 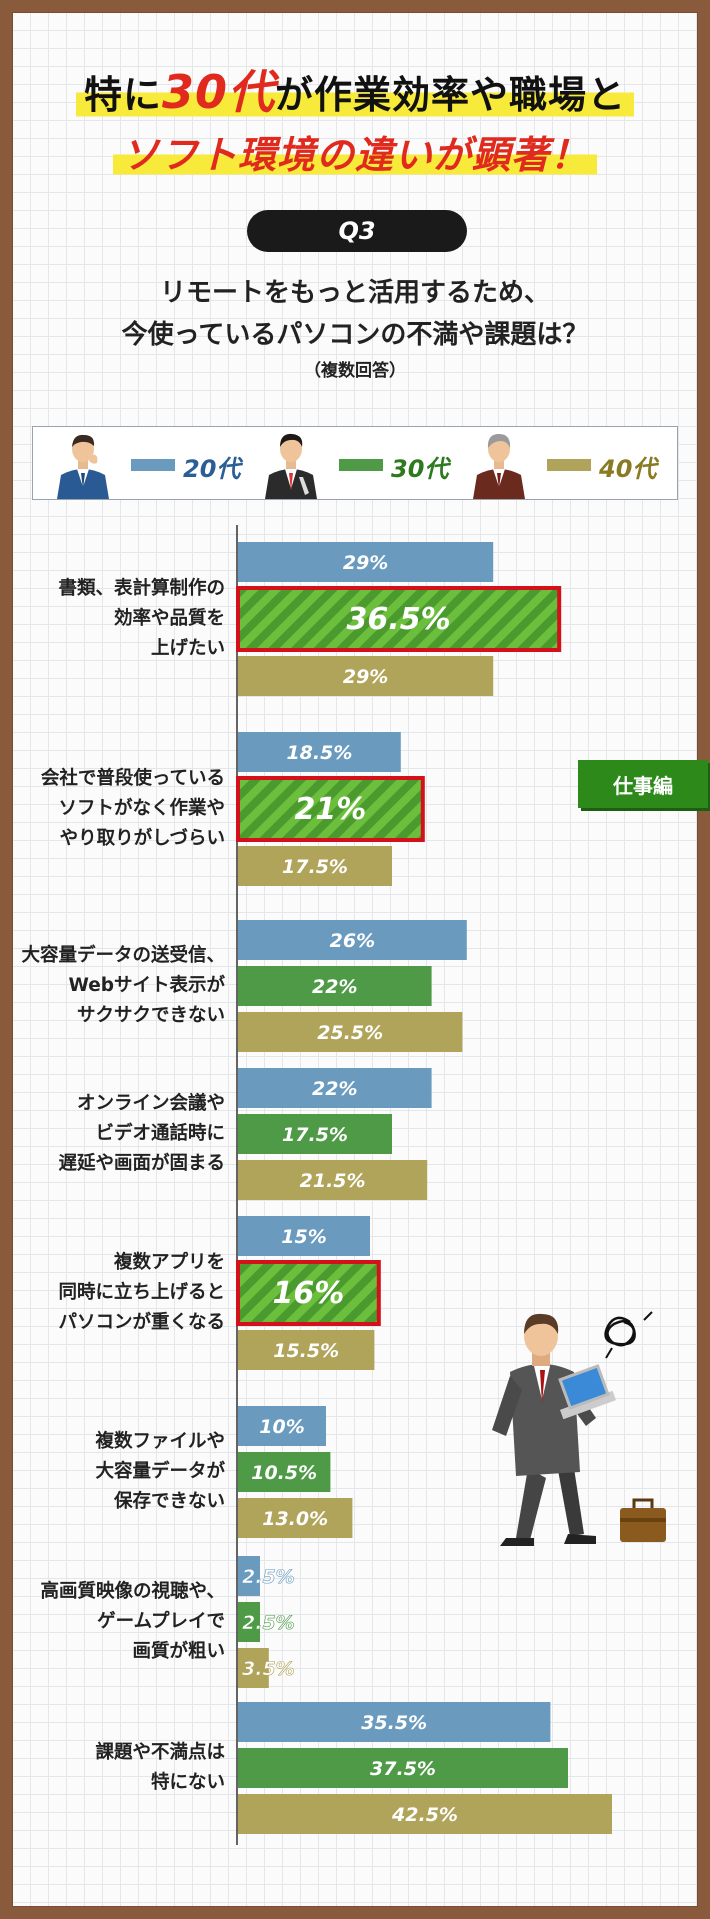 I want to click on bar-value-label: 10.5%, so click(x=284, y=1473).